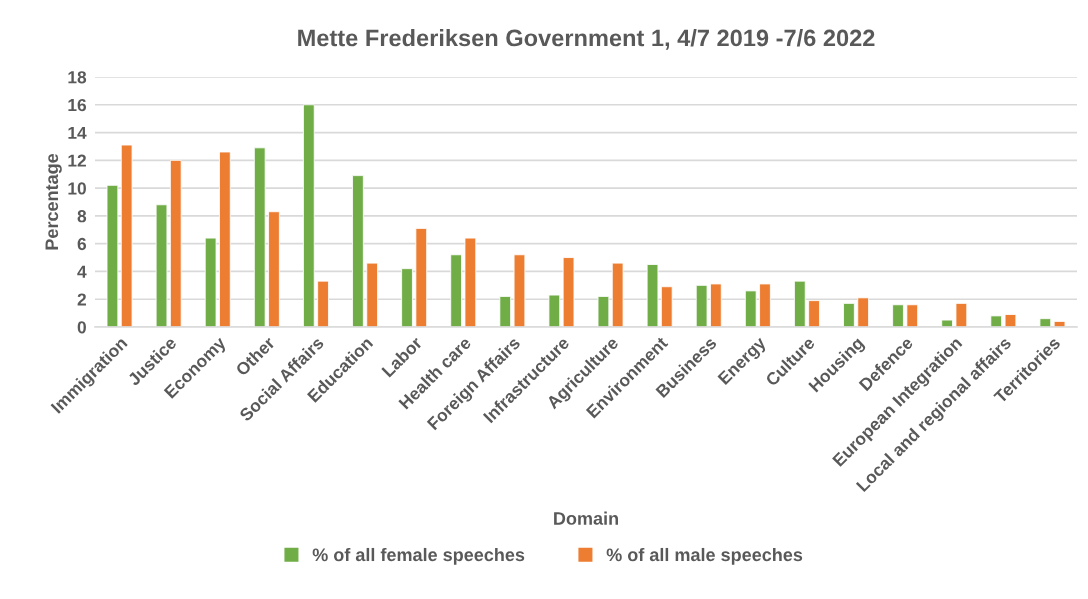  Describe the element at coordinates (82, 271) in the screenshot. I see `y-tick-label: 4` at that location.